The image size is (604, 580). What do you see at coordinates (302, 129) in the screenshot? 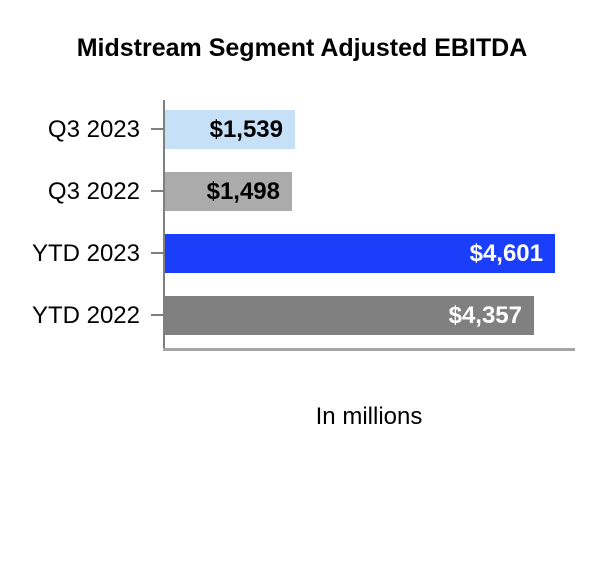
I see `chart-row: Q3 2023 $1,539` at bounding box center [302, 129].